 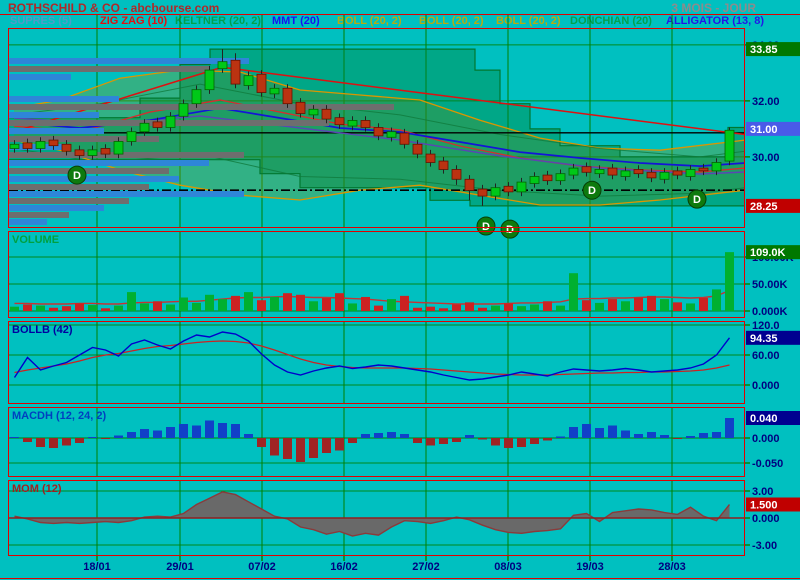 I want to click on bollb-panel, so click(x=376, y=362).